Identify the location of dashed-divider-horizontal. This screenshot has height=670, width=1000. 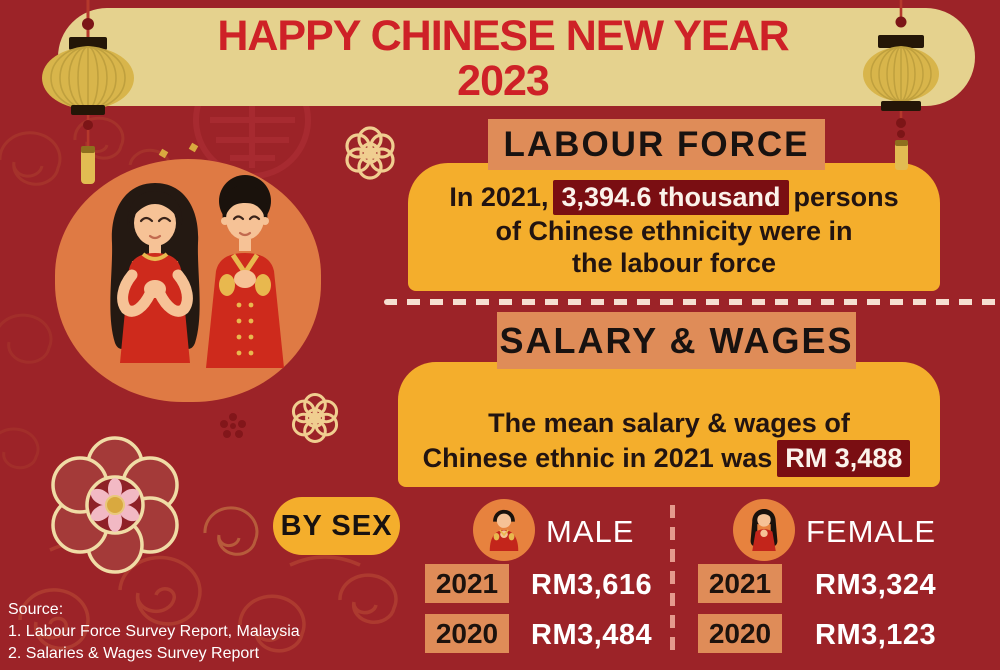
(692, 302).